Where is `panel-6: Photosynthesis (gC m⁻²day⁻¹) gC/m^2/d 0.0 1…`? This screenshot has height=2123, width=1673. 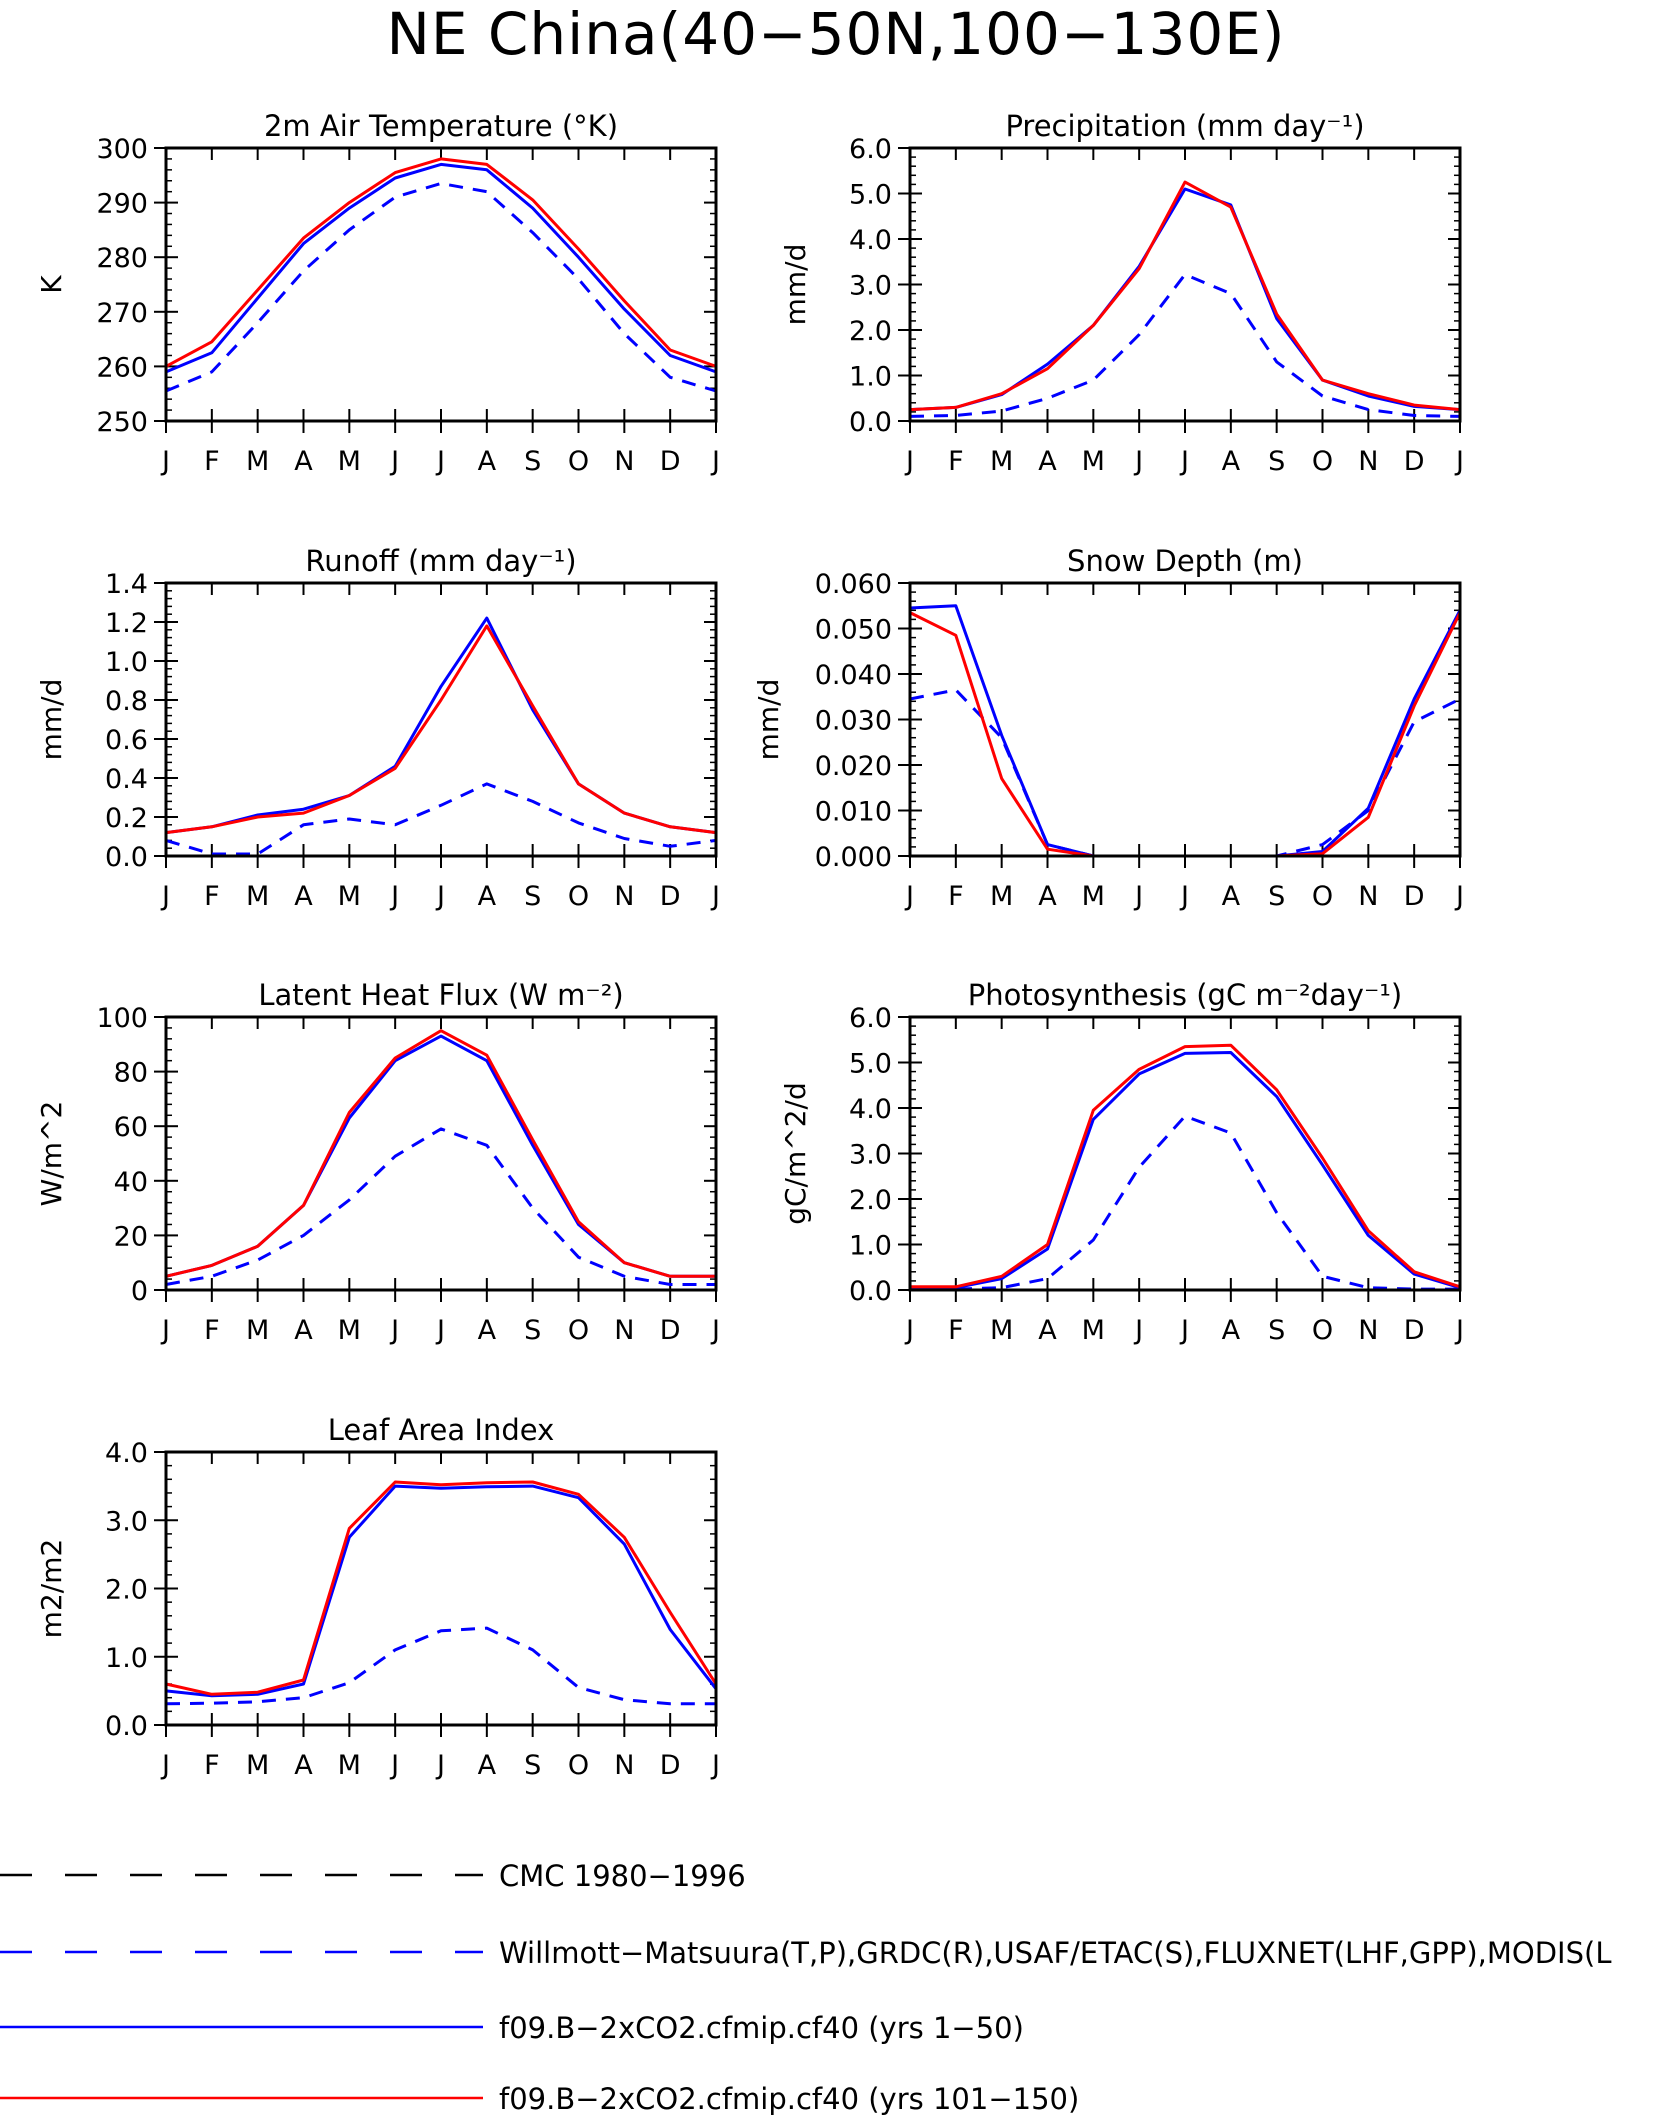
panel-6: Photosynthesis (gC m⁻²day⁻¹) gC/m^2/d 0.0 1… is located at coordinates (1121, 1162).